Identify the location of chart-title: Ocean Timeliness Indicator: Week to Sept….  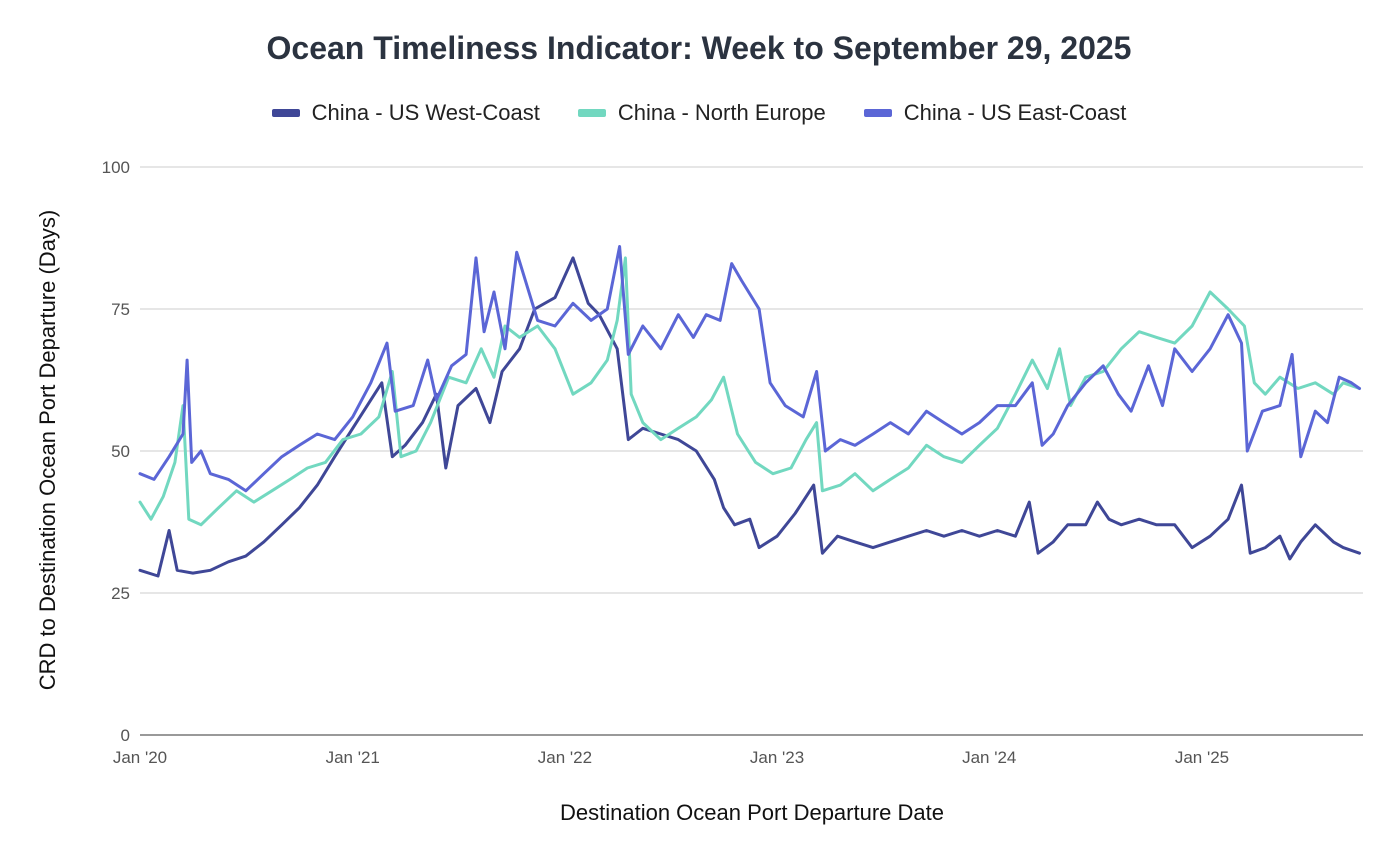
(699, 48).